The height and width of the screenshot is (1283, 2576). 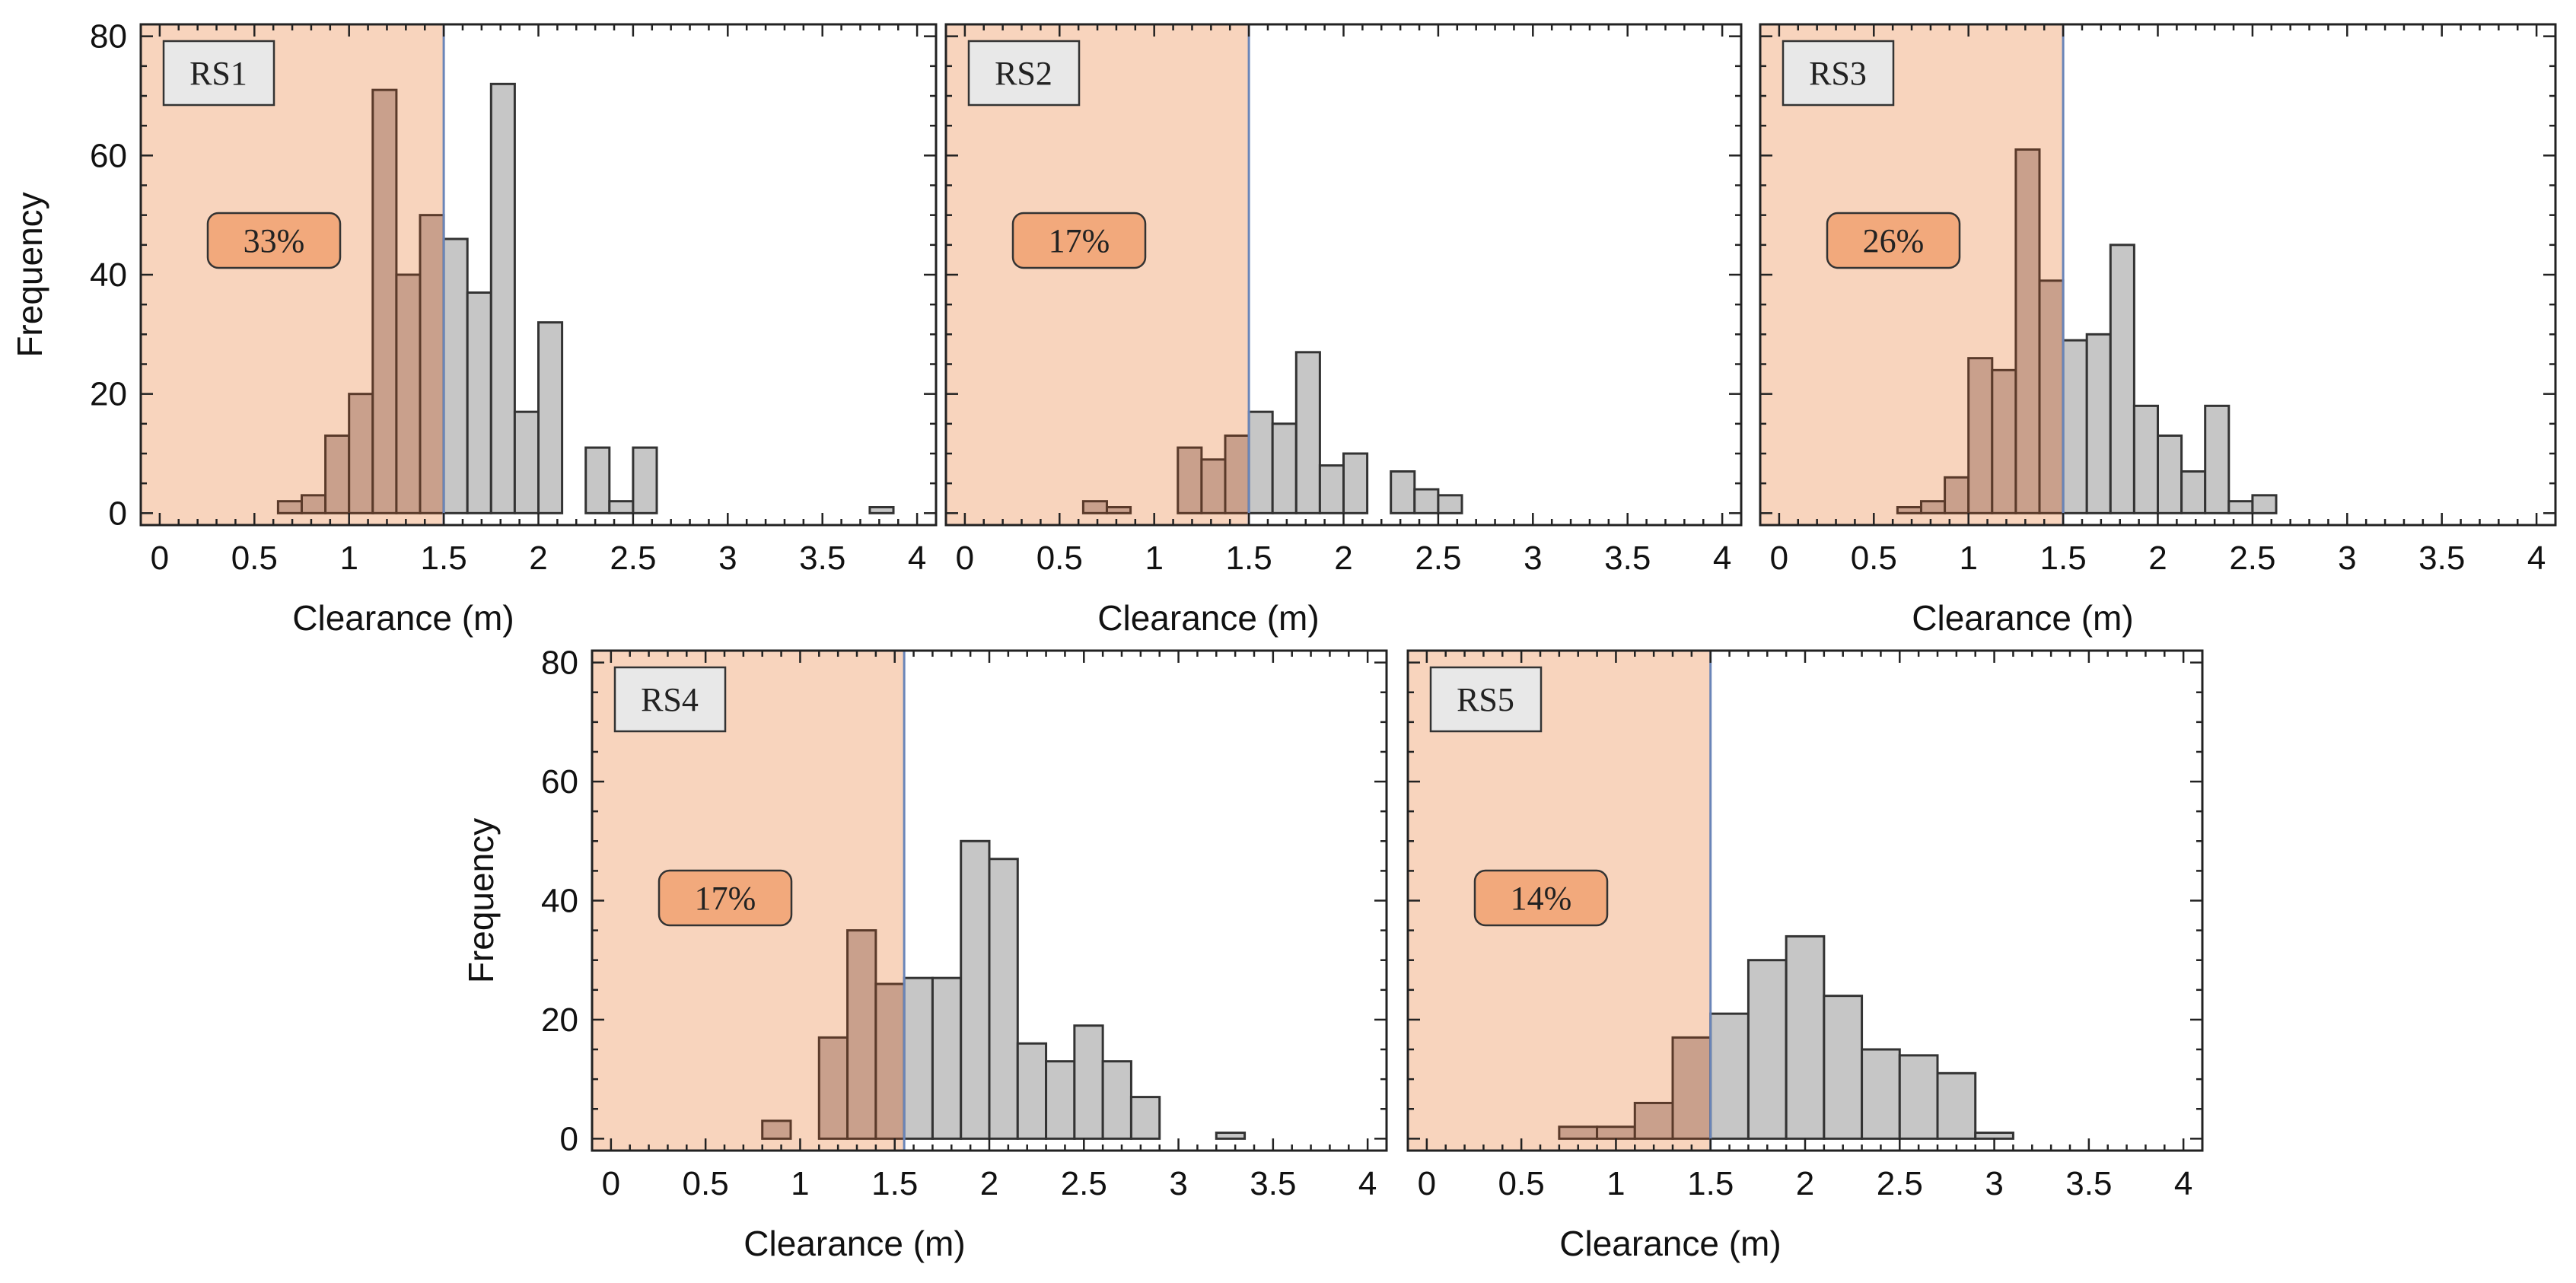 I want to click on panel-rs5: 0 0.5 1 1.5 2 2.5 3 3.5 4 Clearance (m) RS5 14%, so click(x=1805, y=956).